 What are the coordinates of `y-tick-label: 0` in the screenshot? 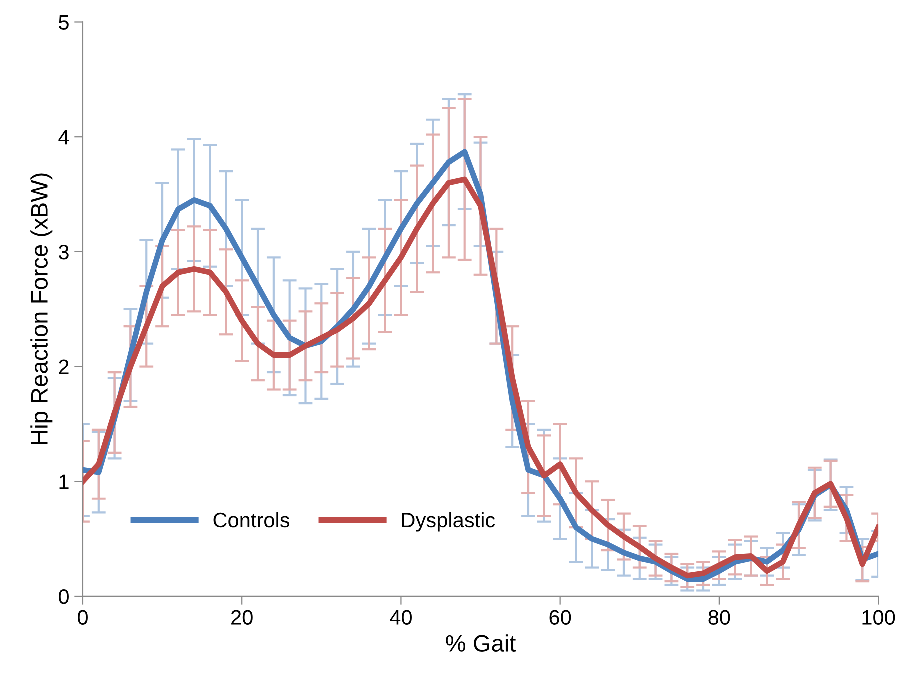 It's located at (64, 596).